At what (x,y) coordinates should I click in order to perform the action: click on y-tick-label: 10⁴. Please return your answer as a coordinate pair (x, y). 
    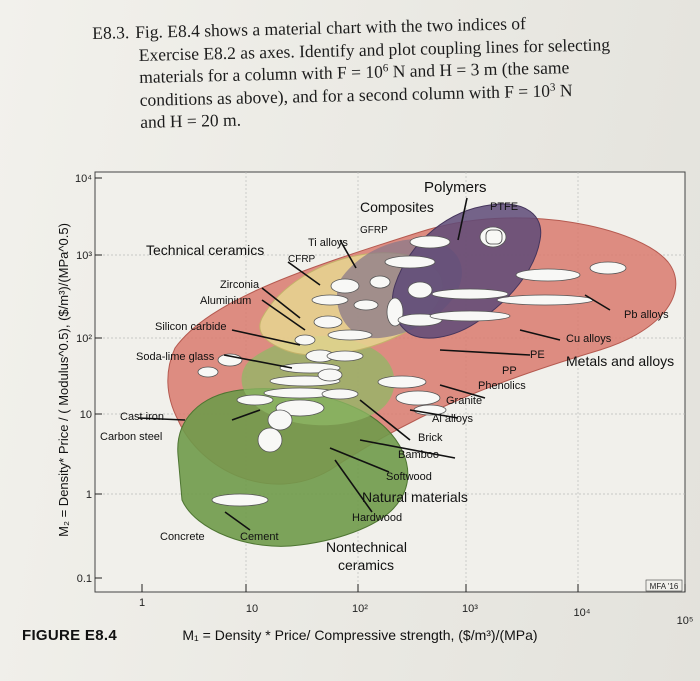
    Looking at the image, I should click on (83, 179).